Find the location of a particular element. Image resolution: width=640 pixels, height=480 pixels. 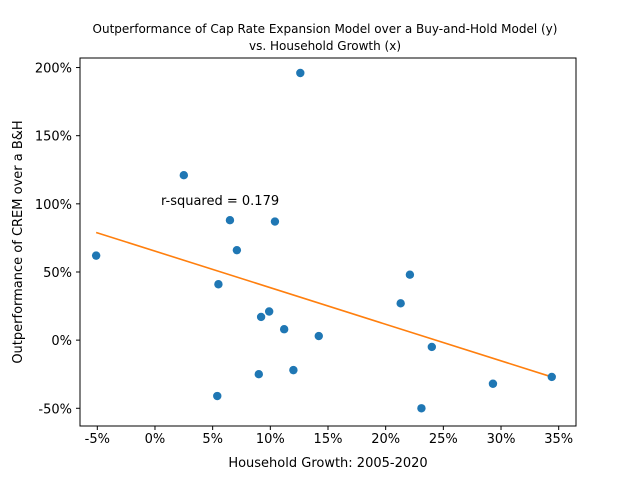

y-tick-label: 50% is located at coordinates (57, 273).